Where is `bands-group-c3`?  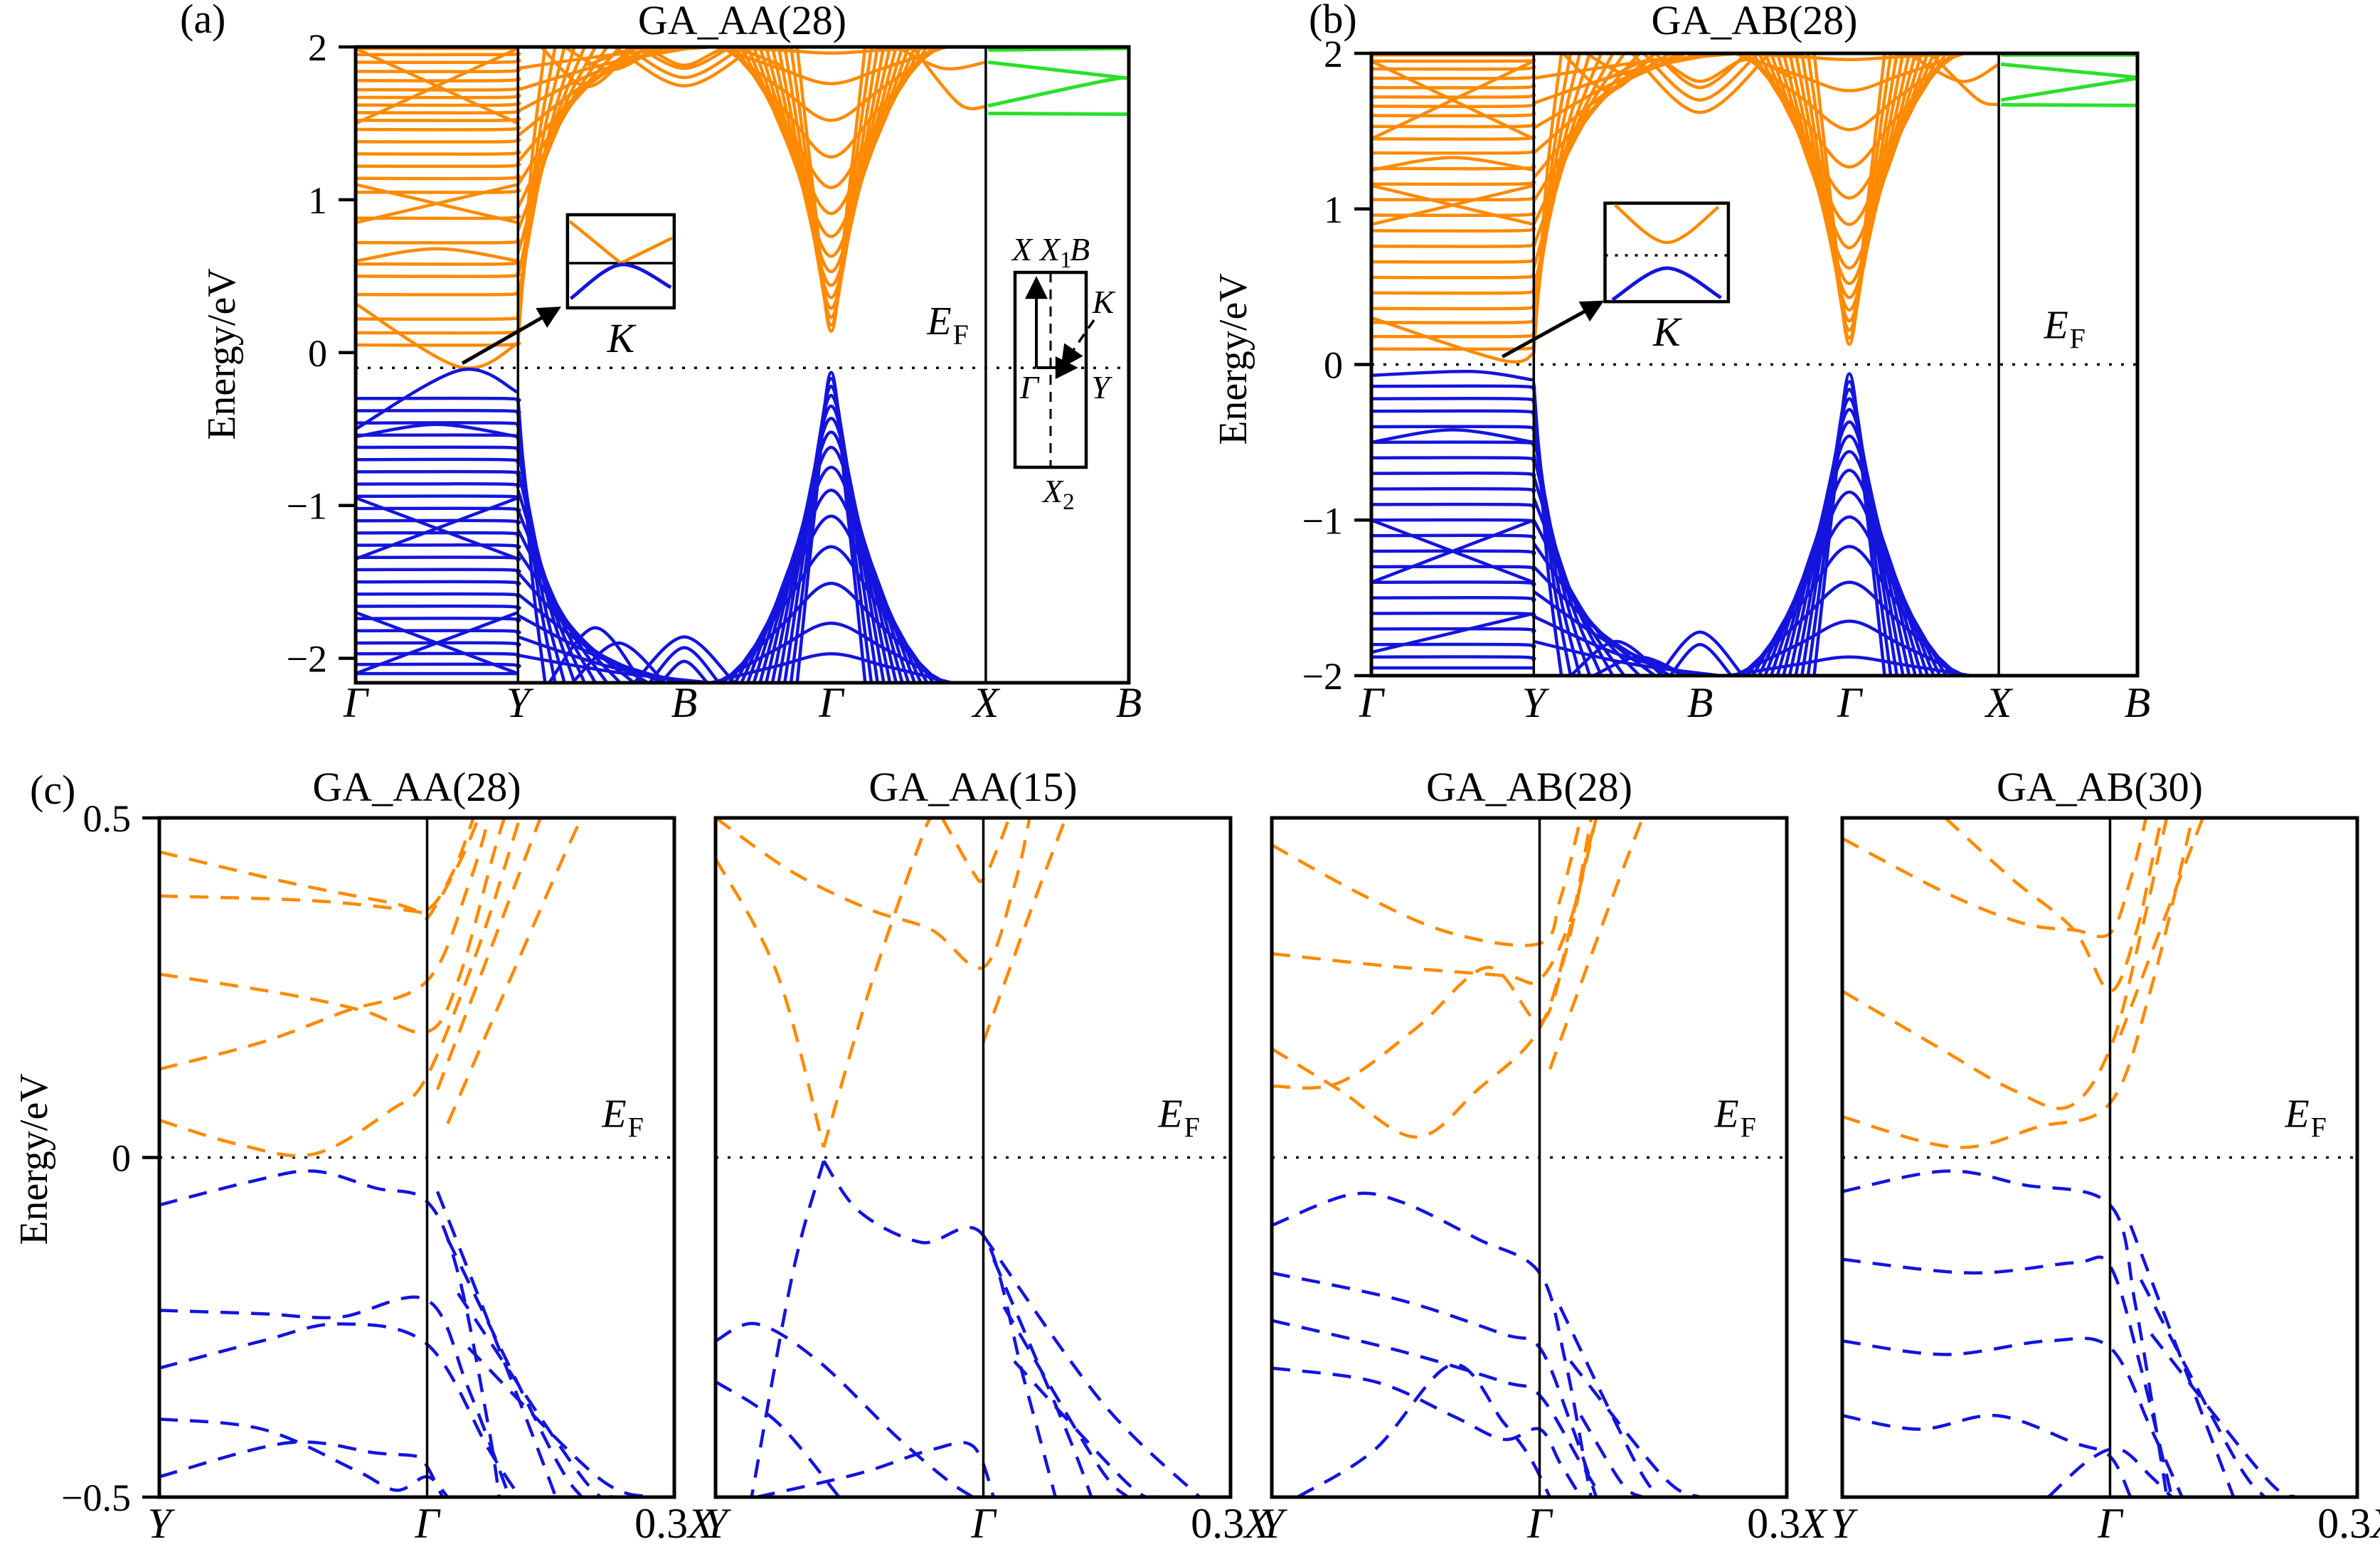 bands-group-c3 is located at coordinates (1529, 1157).